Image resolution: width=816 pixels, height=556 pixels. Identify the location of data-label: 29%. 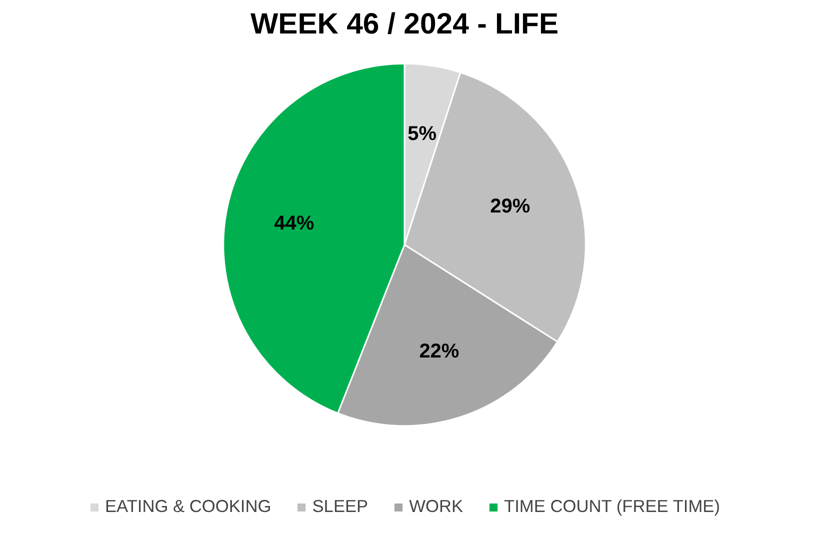
(510, 207).